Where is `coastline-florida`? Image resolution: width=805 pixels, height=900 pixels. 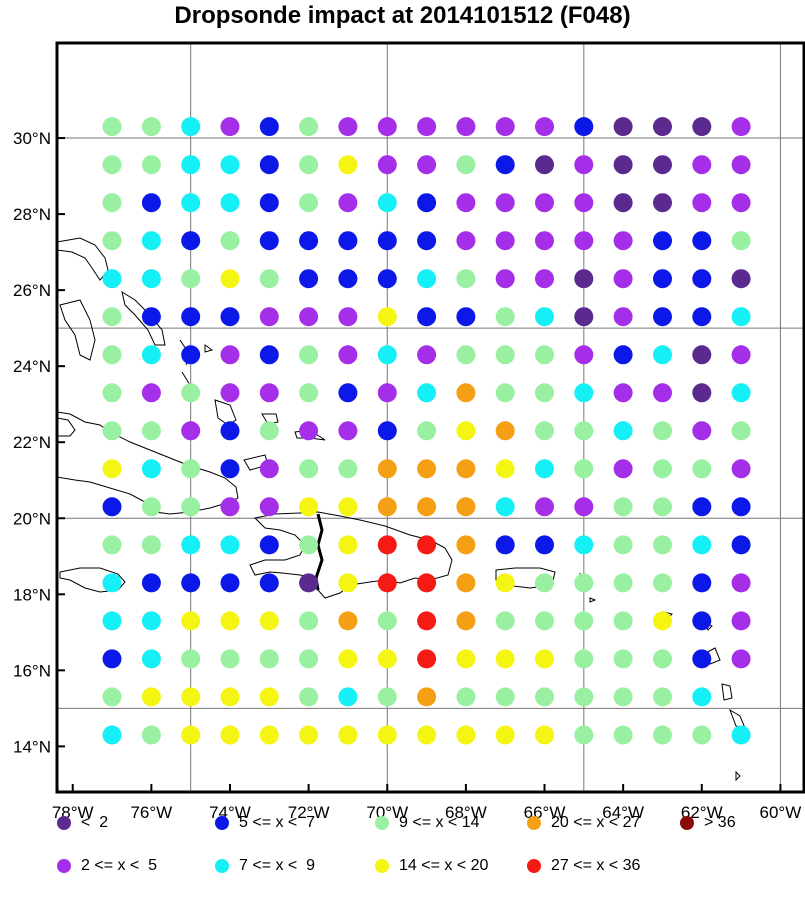
coastline-florida is located at coordinates (82, 259).